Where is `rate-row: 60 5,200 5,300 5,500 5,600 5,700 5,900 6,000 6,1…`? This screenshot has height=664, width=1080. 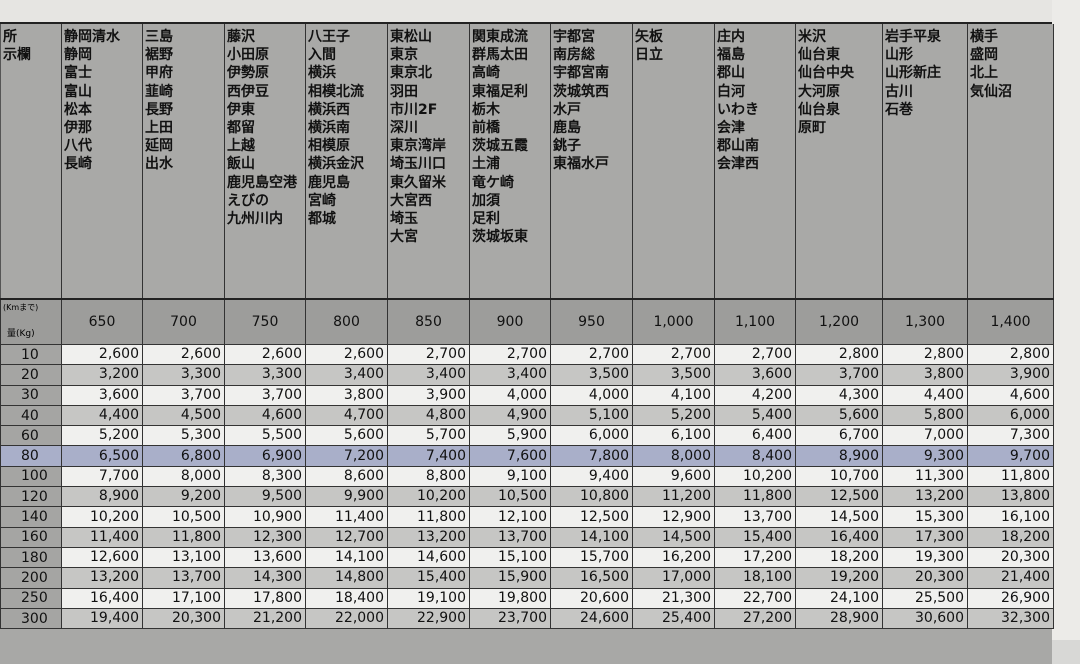 rate-row: 60 5,200 5,300 5,500 5,600 5,700 5,900 6,000 6,1… is located at coordinates (527, 436).